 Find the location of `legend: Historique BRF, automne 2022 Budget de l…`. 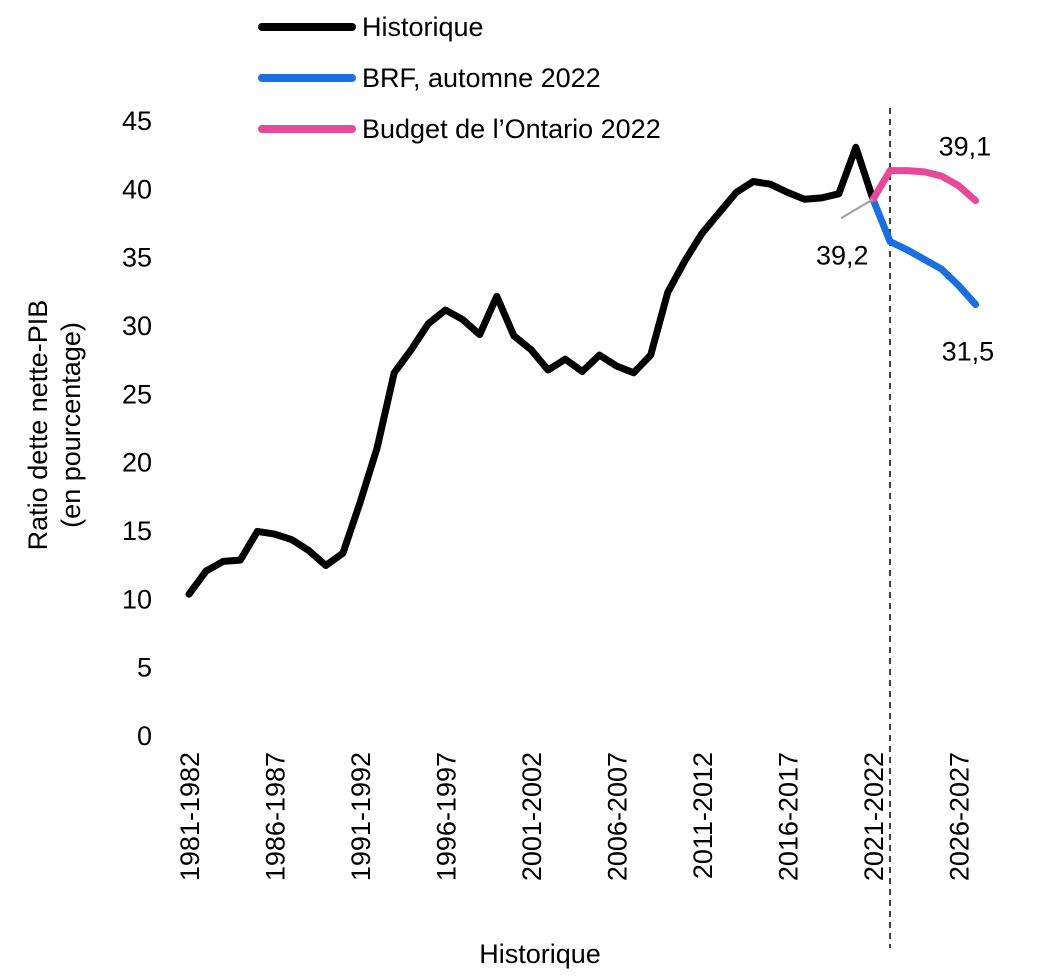

legend: Historique BRF, automne 2022 Budget de l… is located at coordinates (459, 78).